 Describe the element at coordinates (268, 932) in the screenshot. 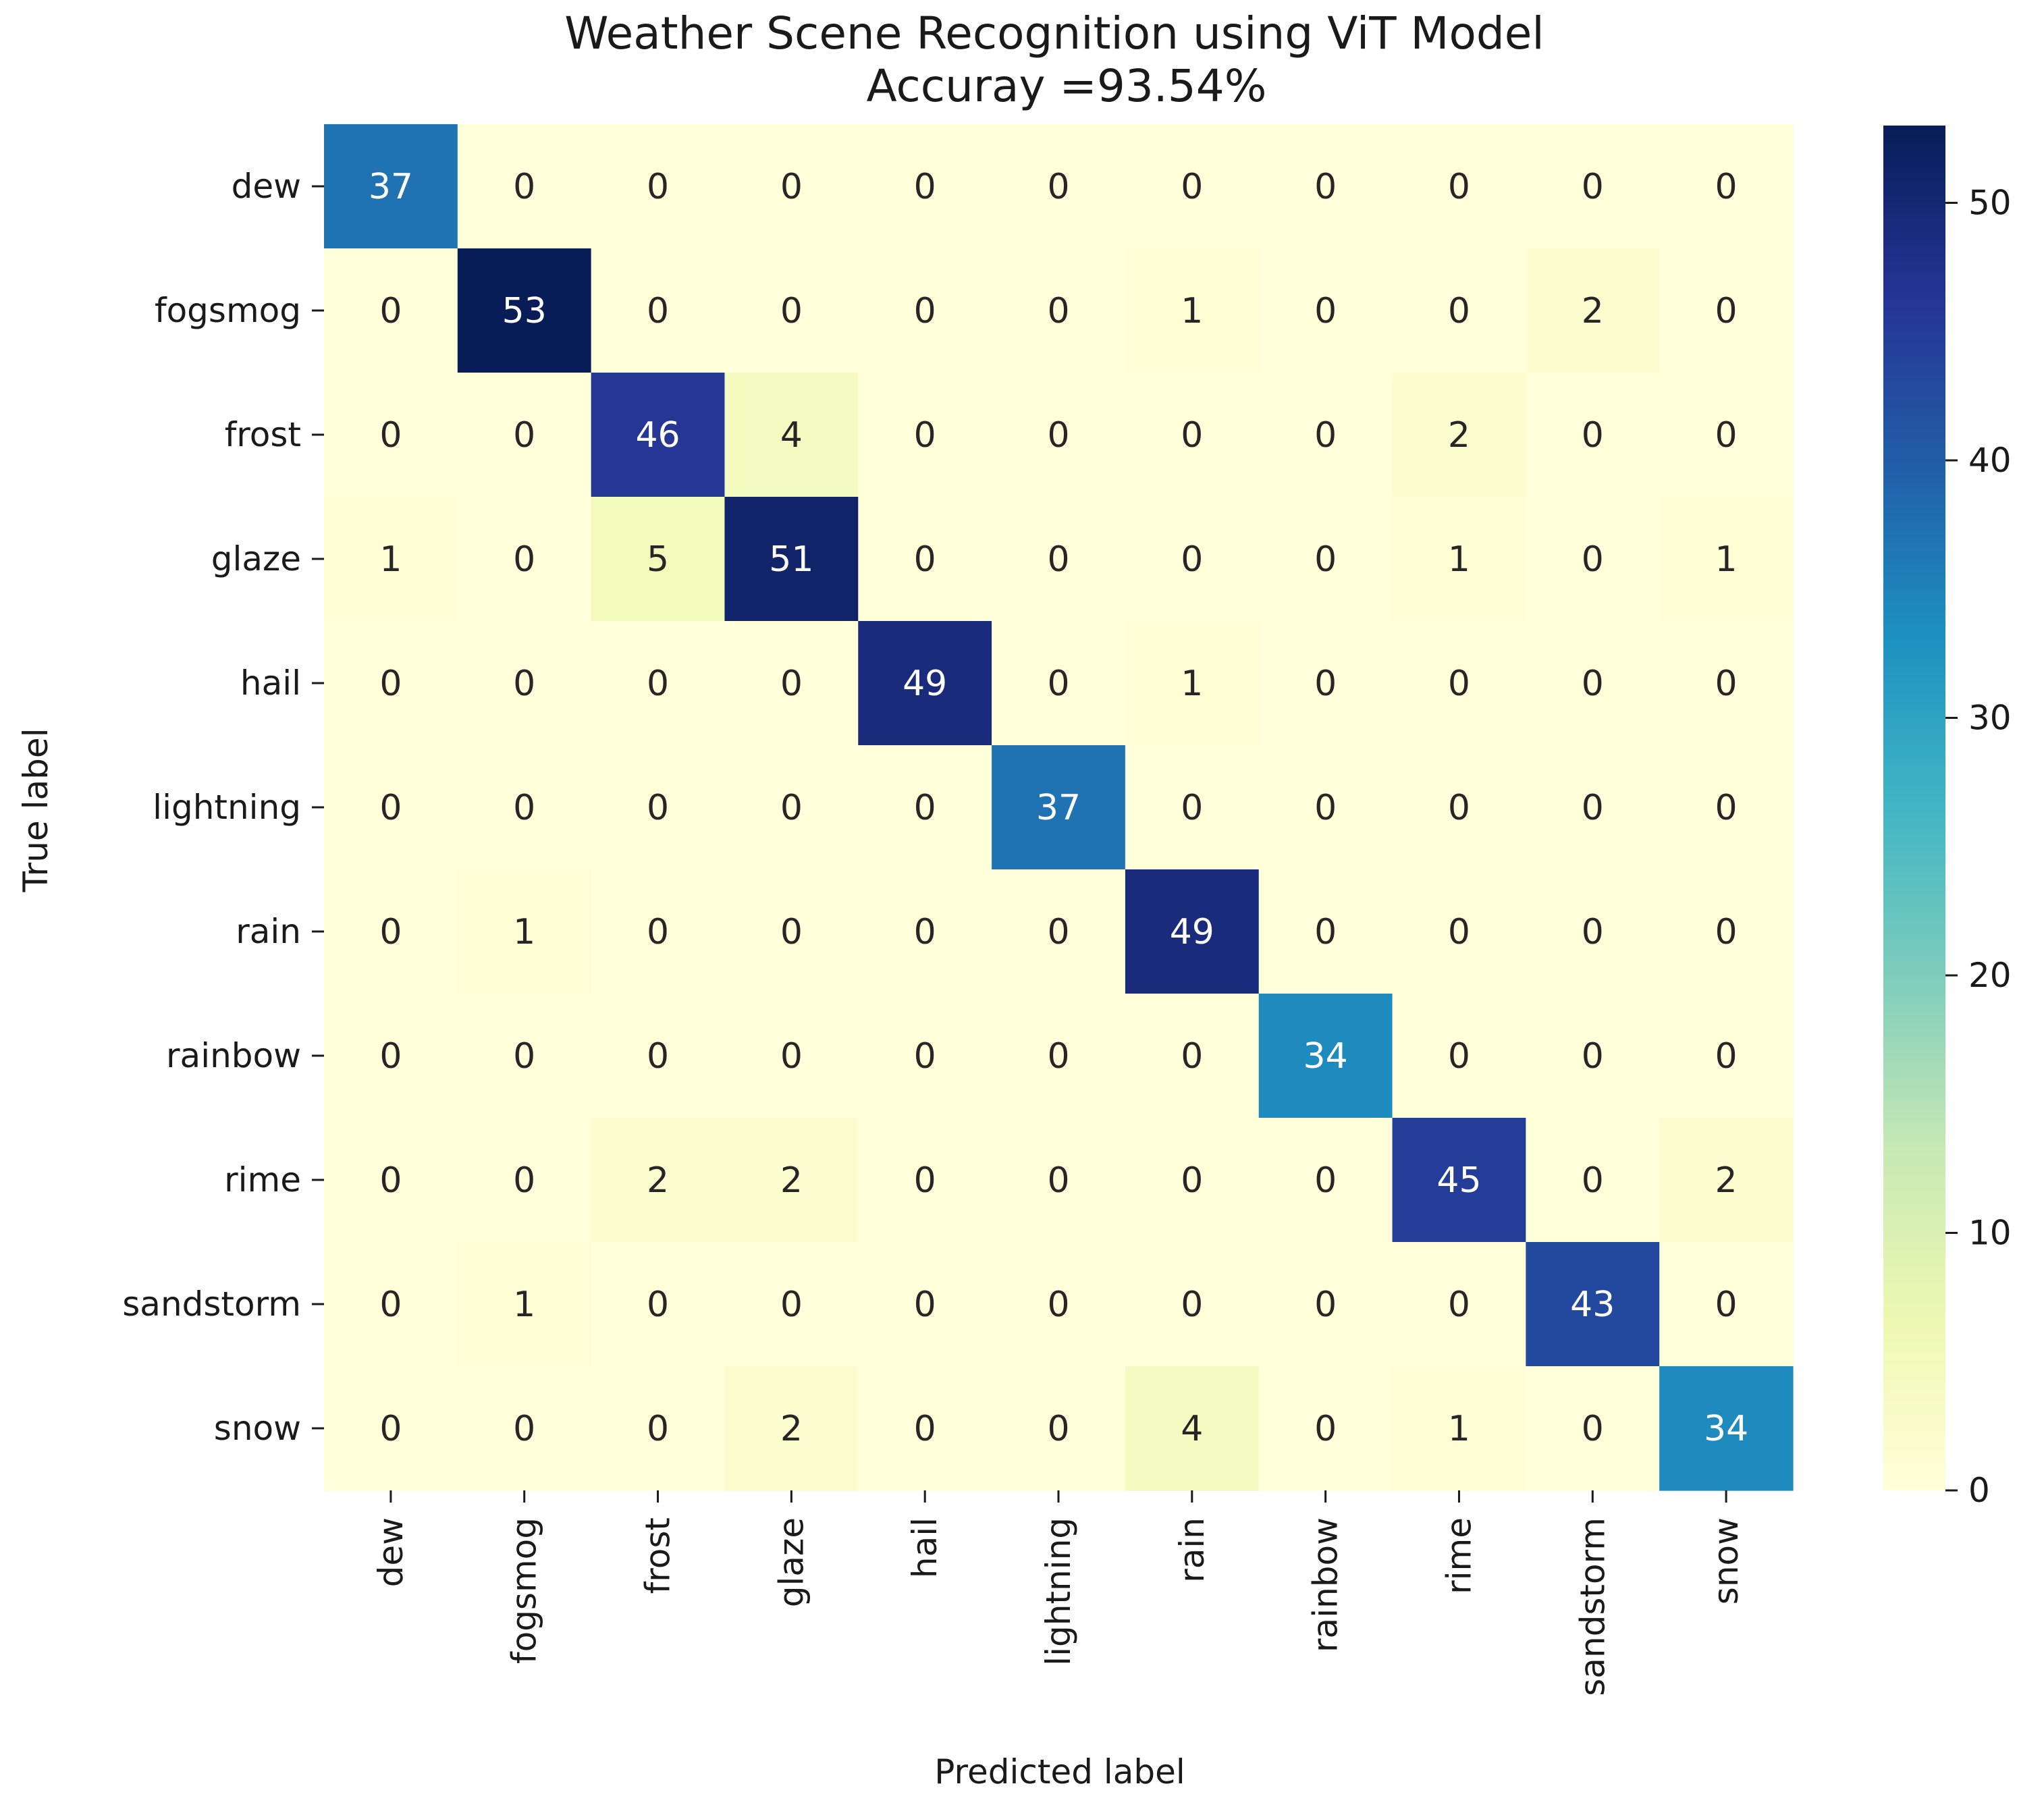

I see `y-tick-label: rain` at that location.